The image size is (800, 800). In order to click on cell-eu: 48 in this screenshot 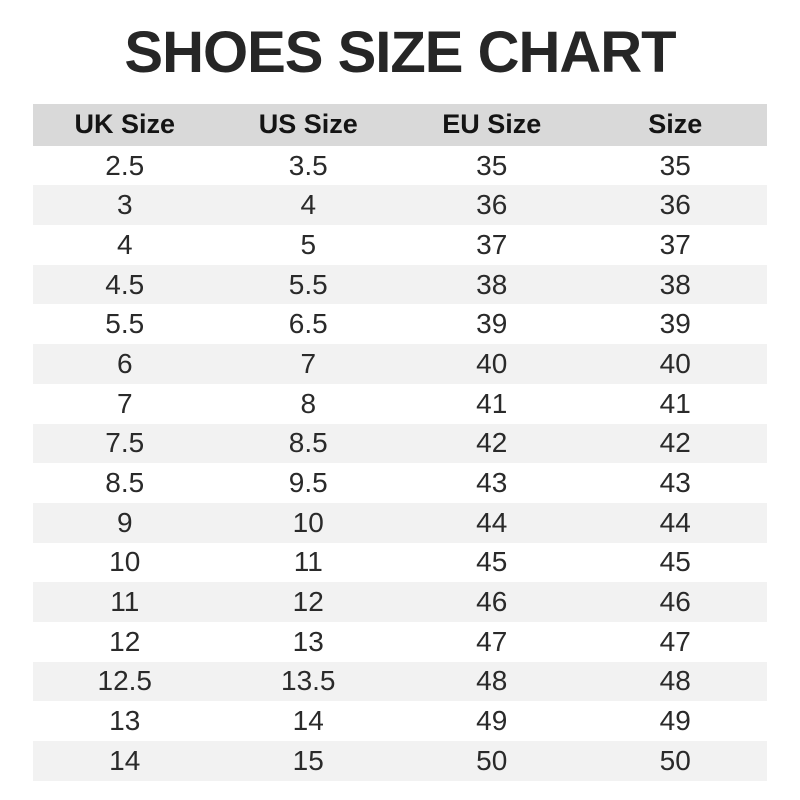, I will do `click(492, 681)`.